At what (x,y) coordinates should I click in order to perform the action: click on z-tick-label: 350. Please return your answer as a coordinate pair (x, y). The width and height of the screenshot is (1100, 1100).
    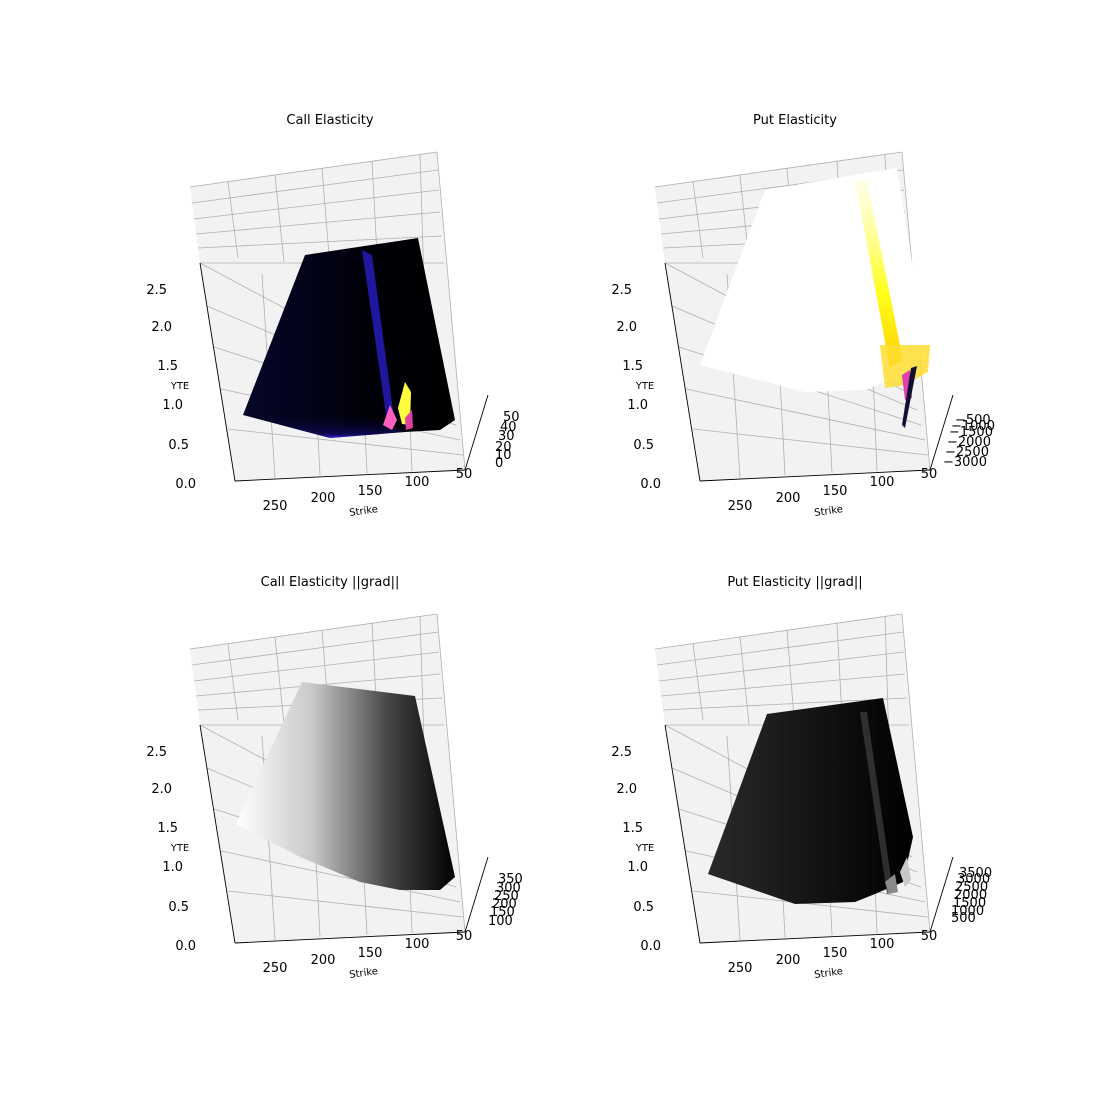
    Looking at the image, I should click on (510, 879).